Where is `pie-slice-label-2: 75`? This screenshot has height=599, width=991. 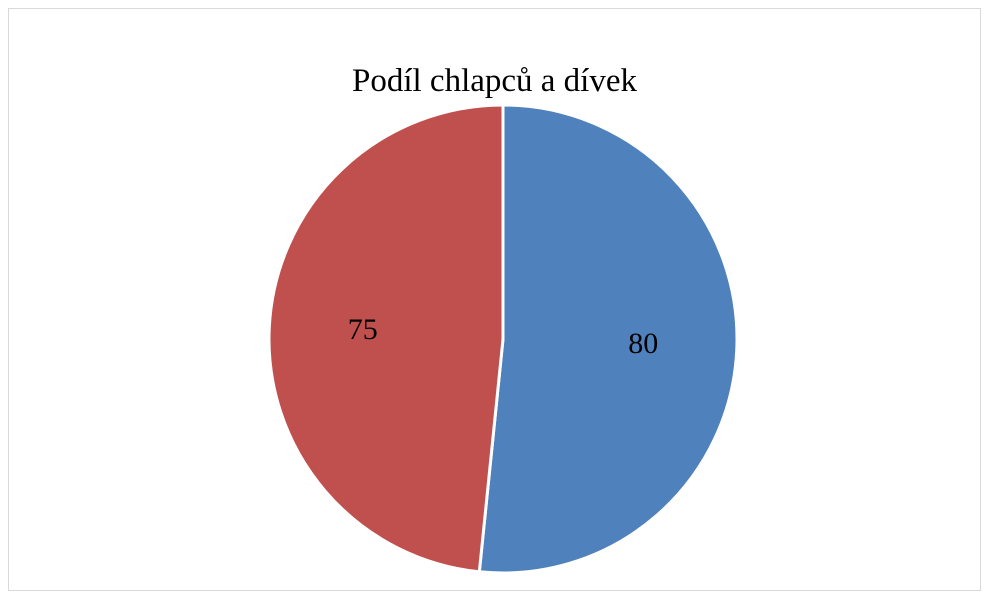
pie-slice-label-2: 75 is located at coordinates (363, 329).